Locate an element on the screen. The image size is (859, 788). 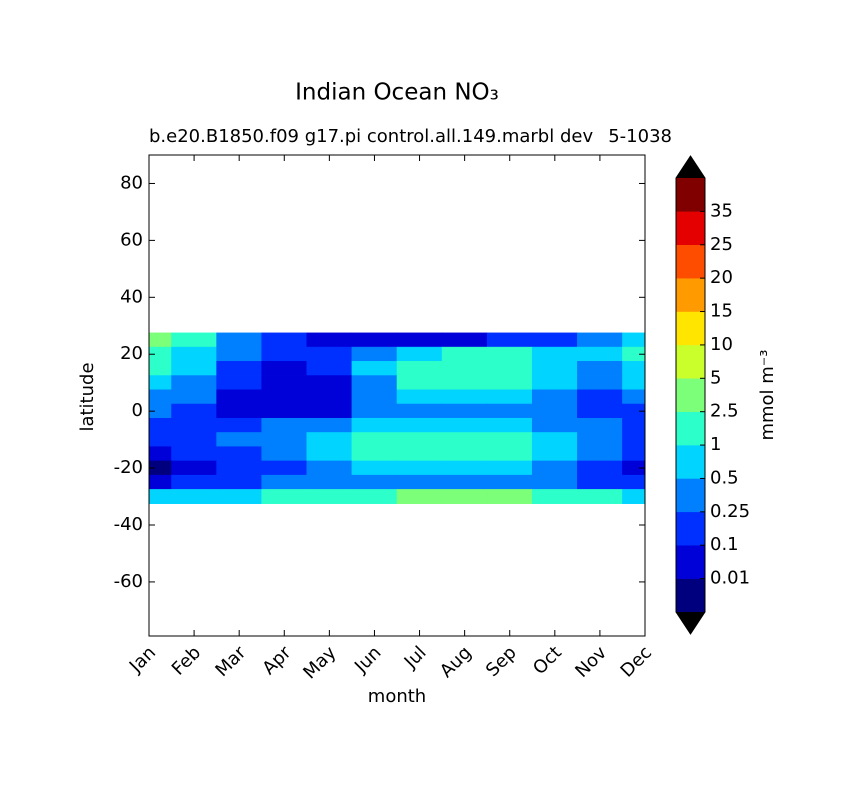
colorbar-tick-label: 5 is located at coordinates (715, 377).